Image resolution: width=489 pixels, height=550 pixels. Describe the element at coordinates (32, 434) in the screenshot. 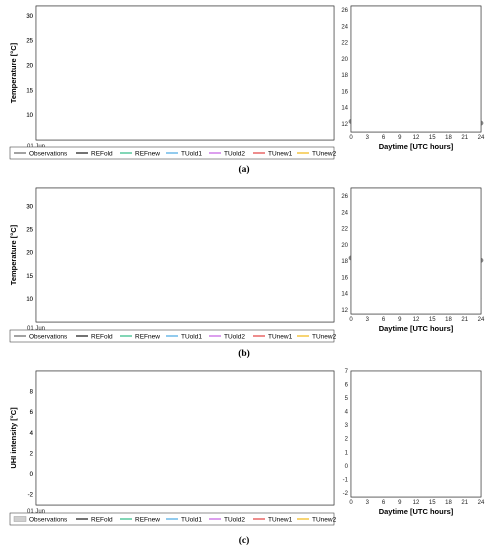

I see `c-left-ytick-label: 4` at that location.